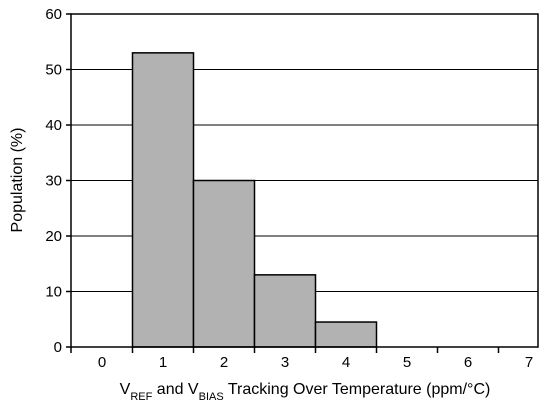  I want to click on x-tick-label: 4, so click(346, 362).